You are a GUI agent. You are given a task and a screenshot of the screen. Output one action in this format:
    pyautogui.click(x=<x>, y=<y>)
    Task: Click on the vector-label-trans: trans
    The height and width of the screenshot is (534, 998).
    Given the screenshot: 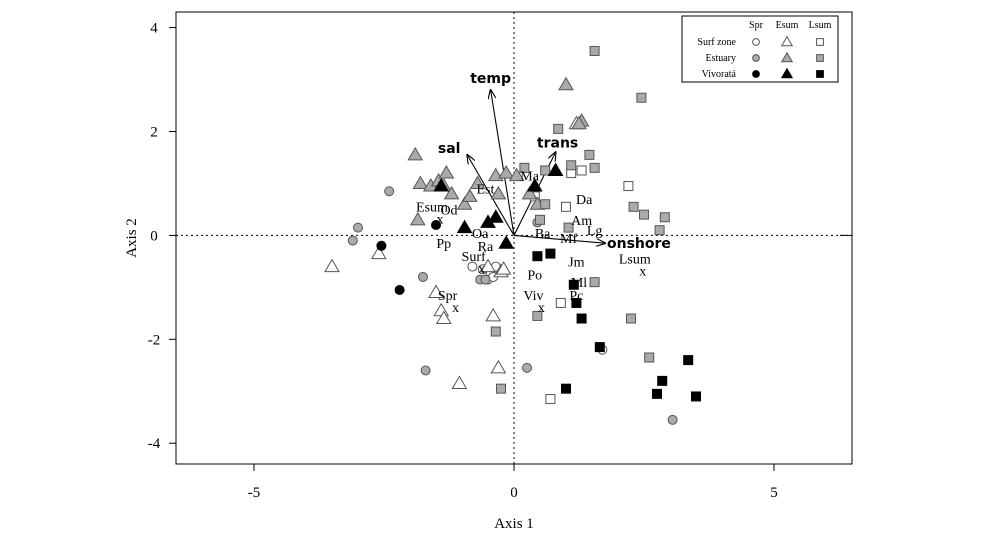 What is the action you would take?
    pyautogui.click(x=557, y=143)
    